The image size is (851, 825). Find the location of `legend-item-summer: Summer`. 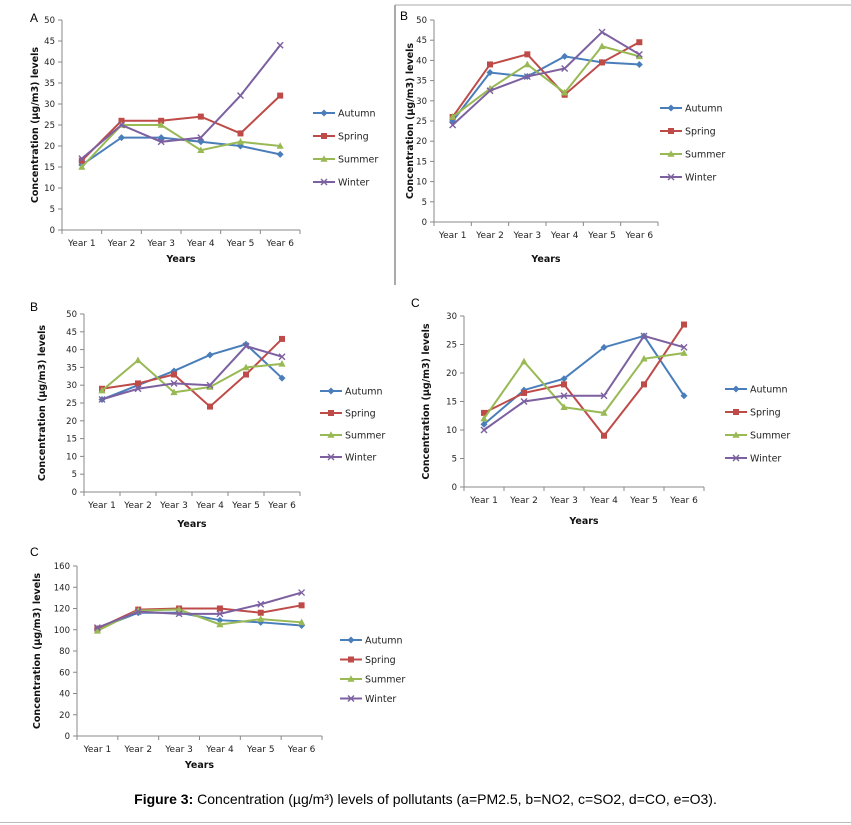

legend-item-summer: Summer is located at coordinates (757, 436).